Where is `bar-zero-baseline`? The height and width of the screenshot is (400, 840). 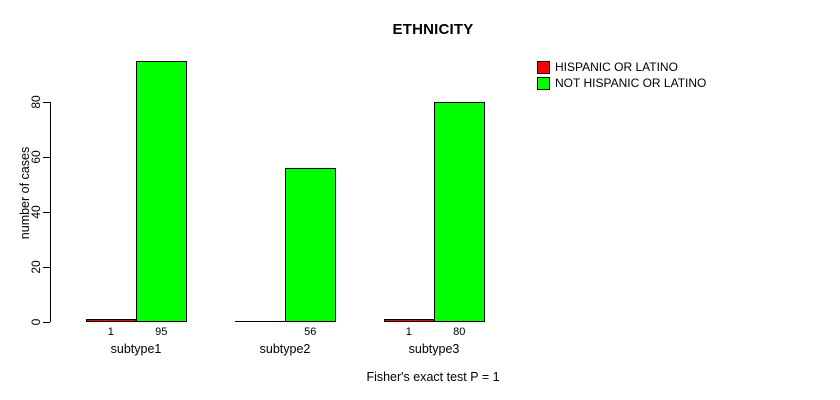
bar-zero-baseline is located at coordinates (259, 321).